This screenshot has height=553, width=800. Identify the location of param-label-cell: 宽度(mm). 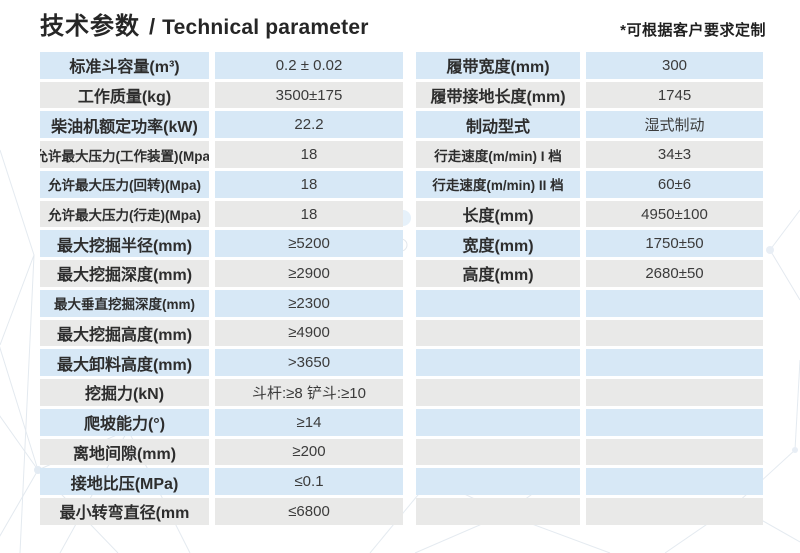
(498, 244).